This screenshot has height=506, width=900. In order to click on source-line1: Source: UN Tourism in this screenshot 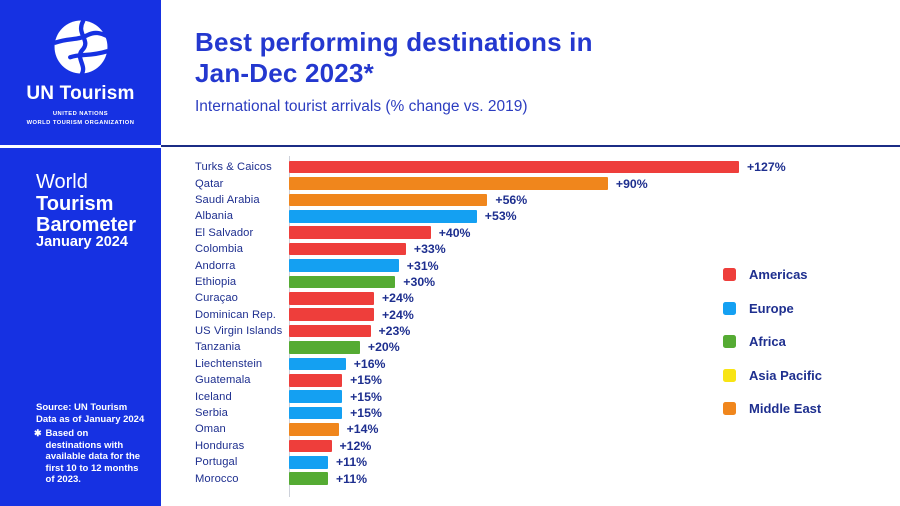, I will do `click(82, 407)`.